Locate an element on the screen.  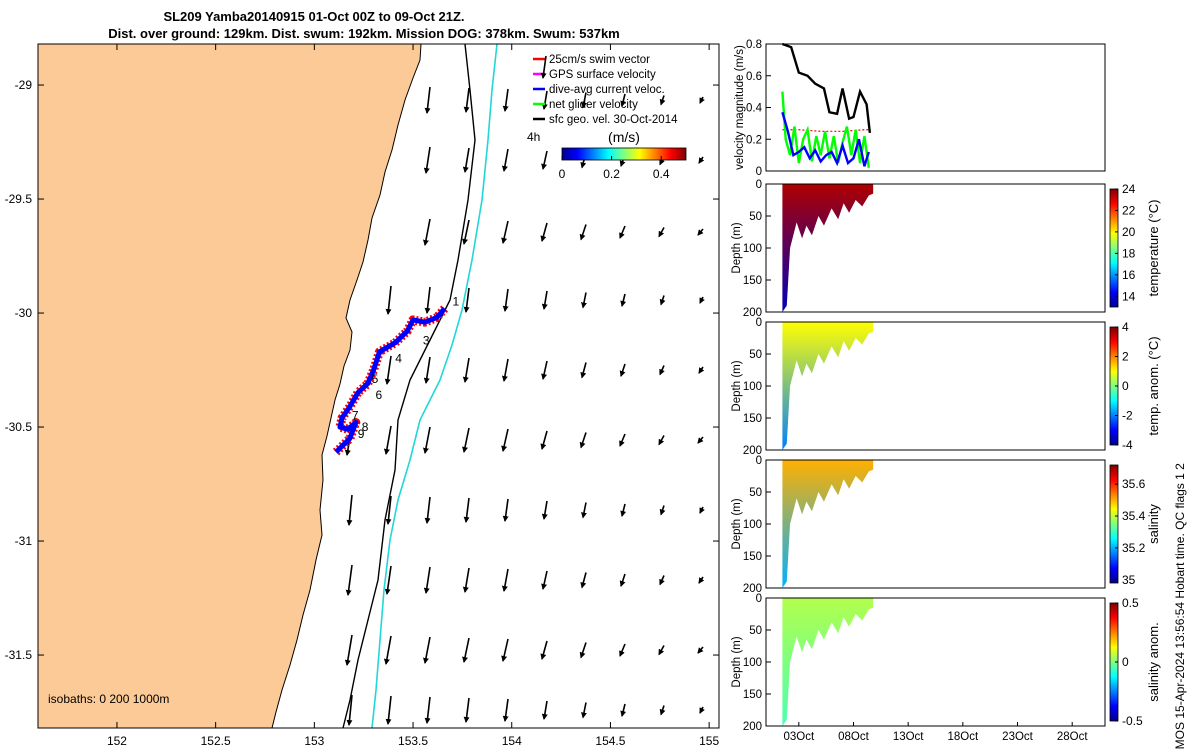
velocity-ytick-label: 0.2 is located at coordinates (754, 140).